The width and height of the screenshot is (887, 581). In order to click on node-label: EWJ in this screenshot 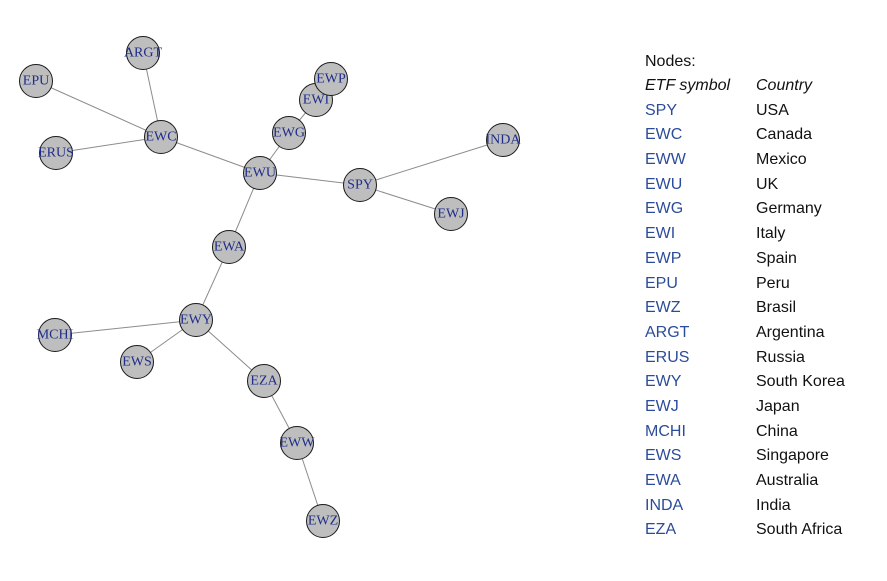, I will do `click(451, 214)`.